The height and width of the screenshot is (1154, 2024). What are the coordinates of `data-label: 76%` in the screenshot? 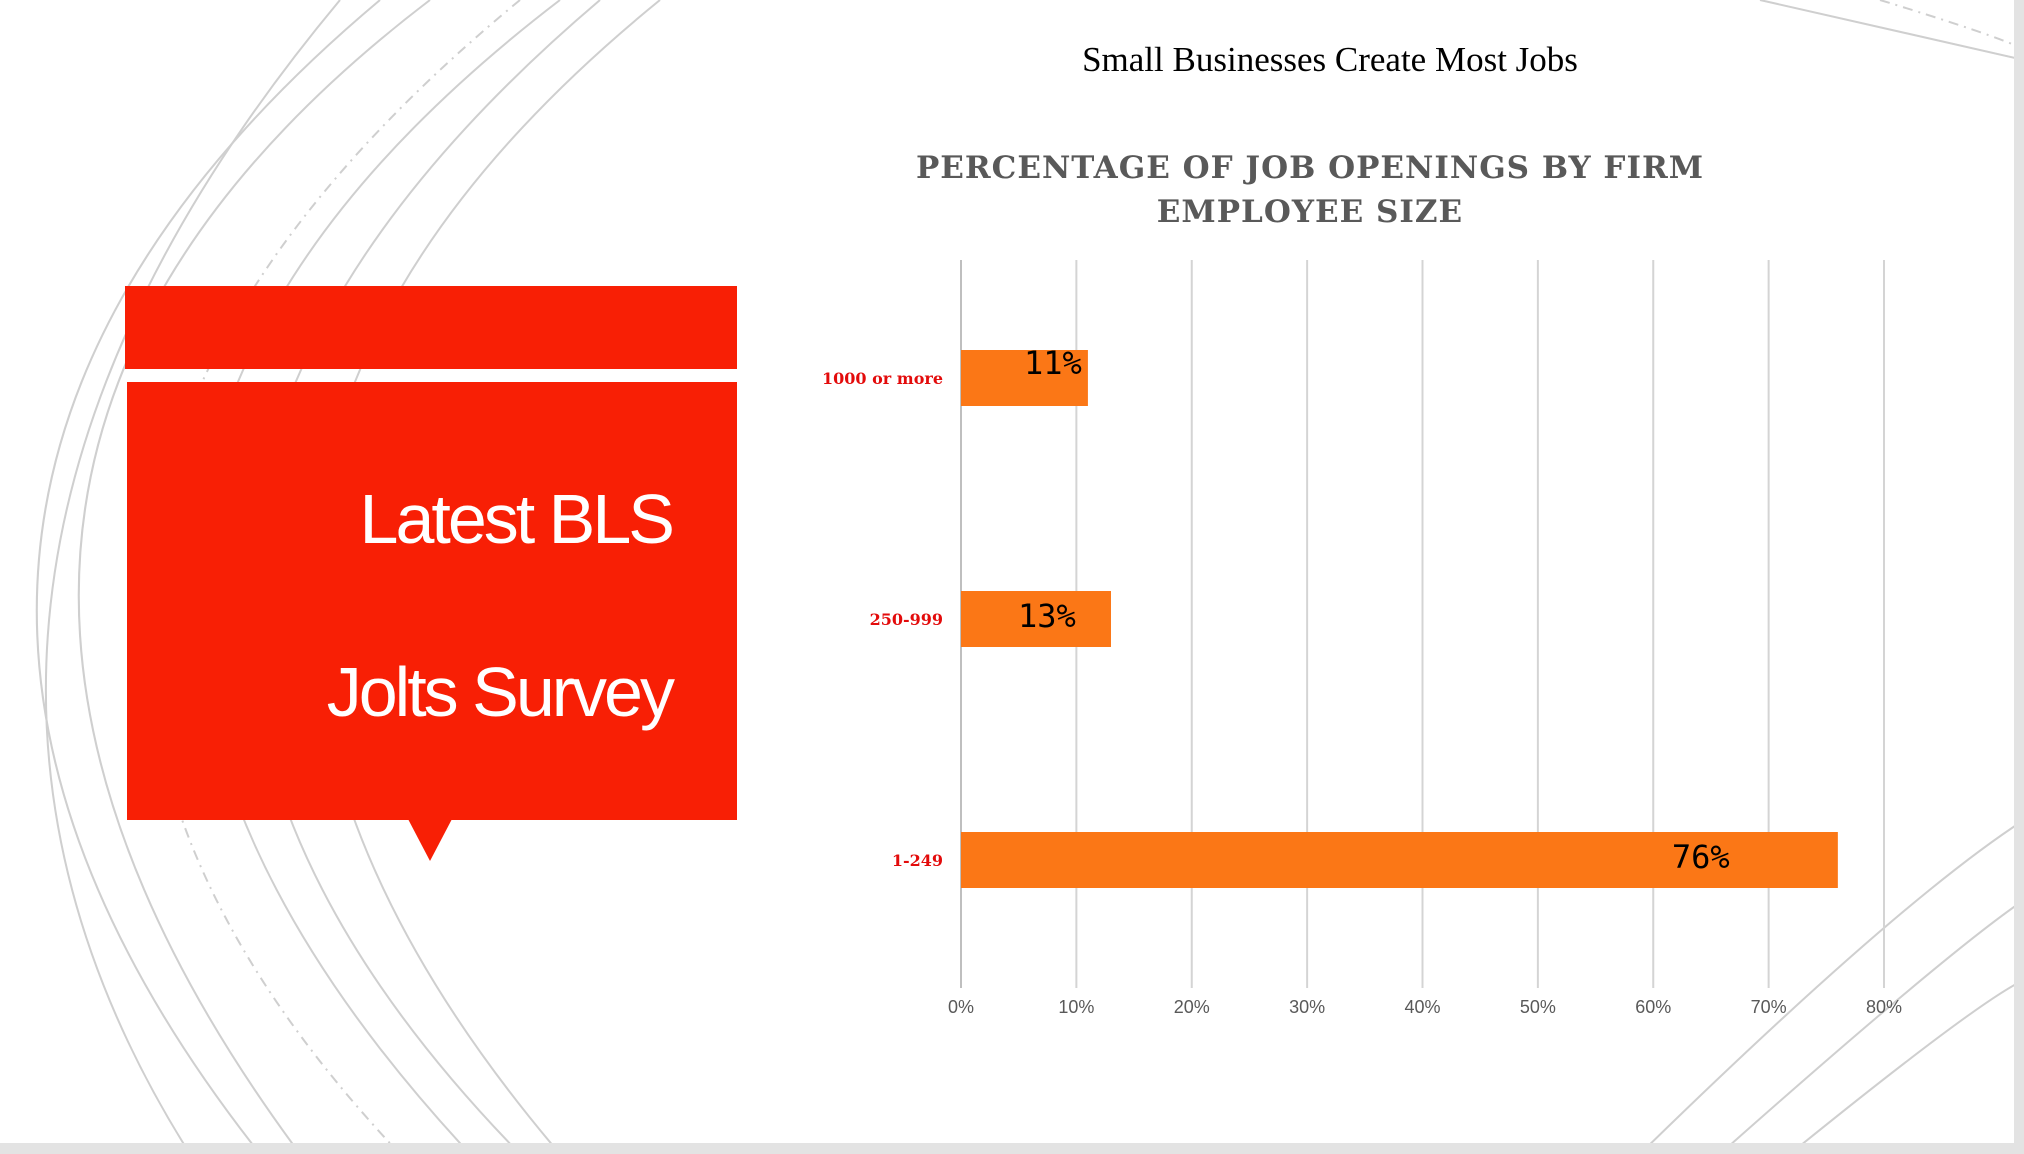 It's located at (1701, 857).